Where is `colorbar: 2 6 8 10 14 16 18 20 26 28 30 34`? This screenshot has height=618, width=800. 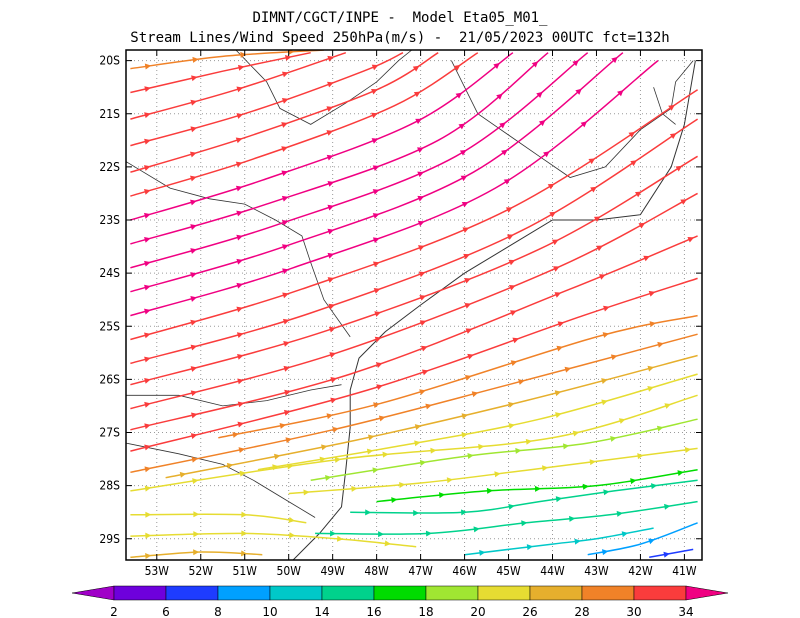 colorbar: 2 6 8 10 14 16 18 20 26 28 30 34 is located at coordinates (400, 601).